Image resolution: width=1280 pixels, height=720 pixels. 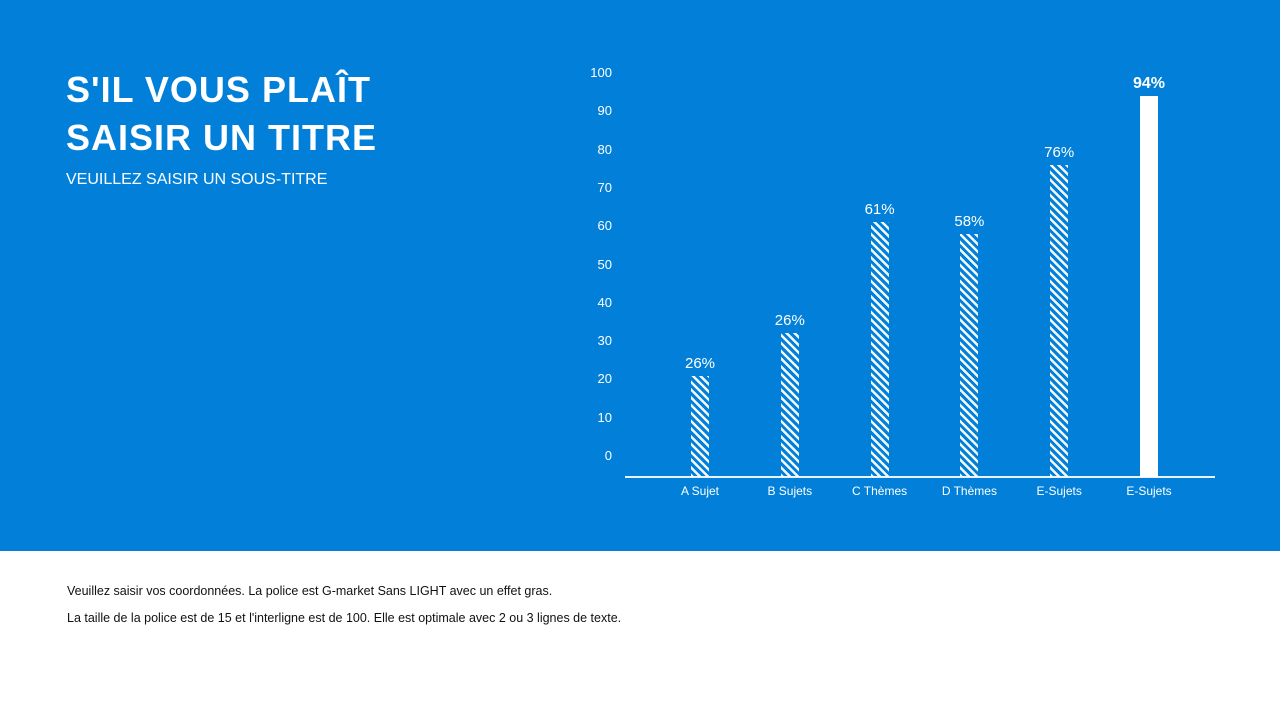 What do you see at coordinates (880, 491) in the screenshot?
I see `x-category-label: C Thèmes` at bounding box center [880, 491].